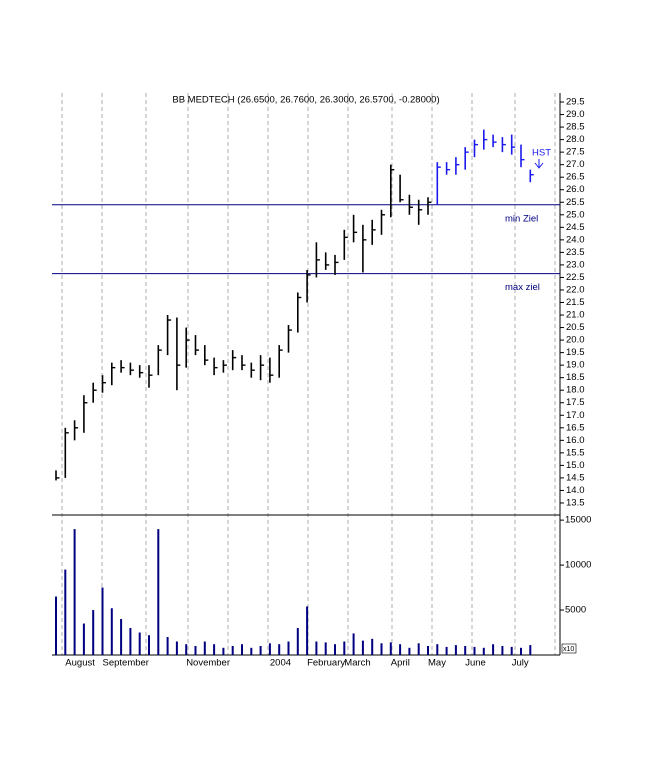 This screenshot has width=652, height=766. What do you see at coordinates (575, 315) in the screenshot?
I see `y-tick-label: 21.0` at bounding box center [575, 315].